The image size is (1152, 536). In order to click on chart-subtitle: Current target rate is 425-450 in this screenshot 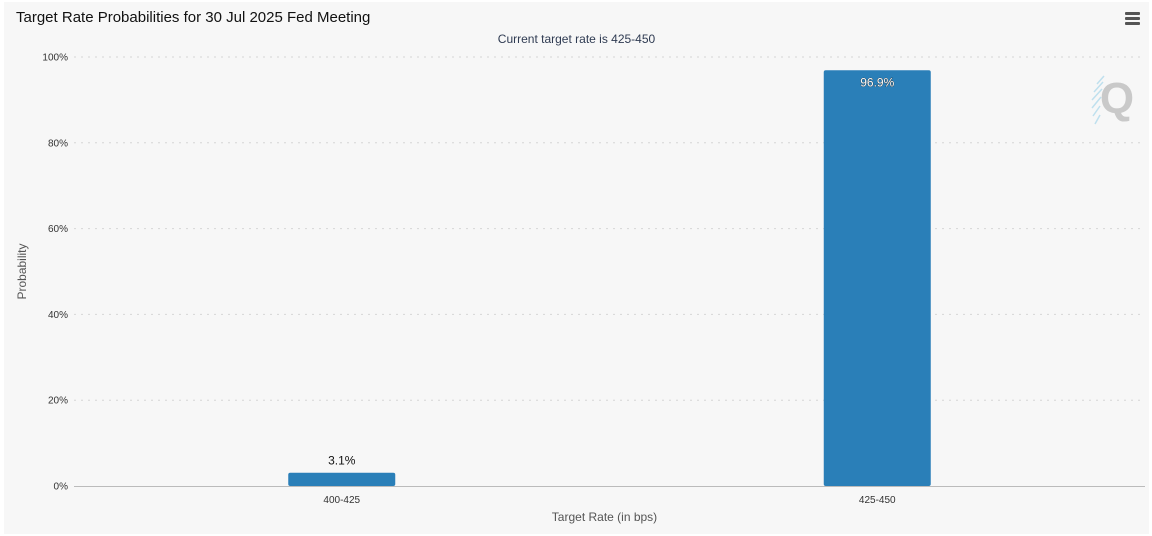, I will do `click(576, 39)`.